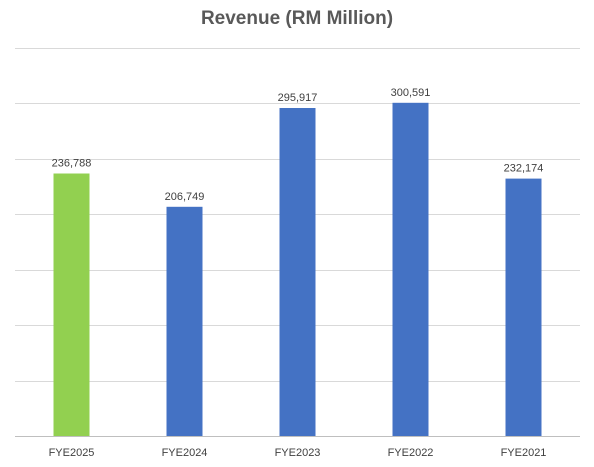 Image resolution: width=594 pixels, height=467 pixels. What do you see at coordinates (185, 197) in the screenshot?
I see `data-label-fye2024: 206,749` at bounding box center [185, 197].